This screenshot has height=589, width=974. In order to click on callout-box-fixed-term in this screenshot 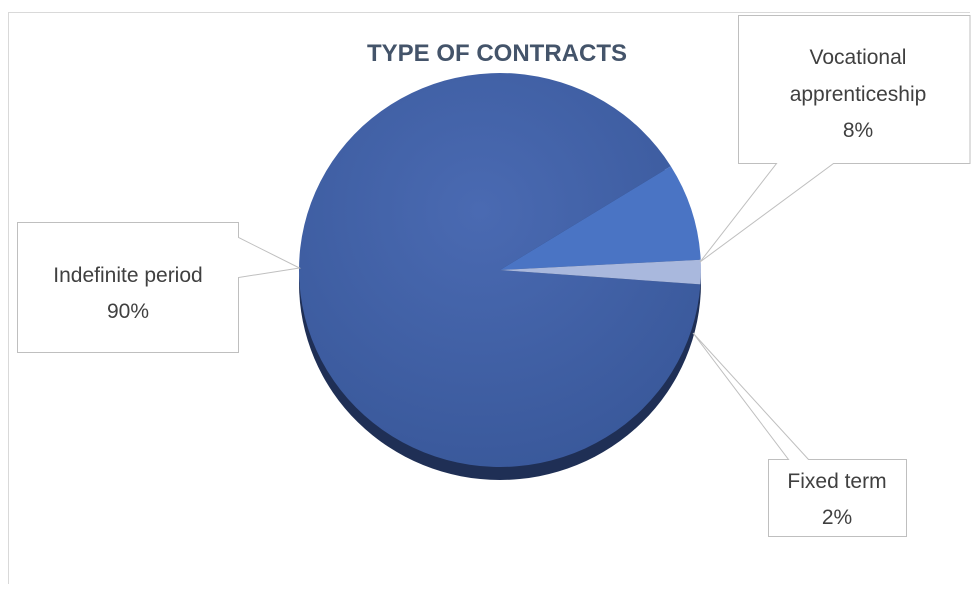, I will do `click(799, 434)`.